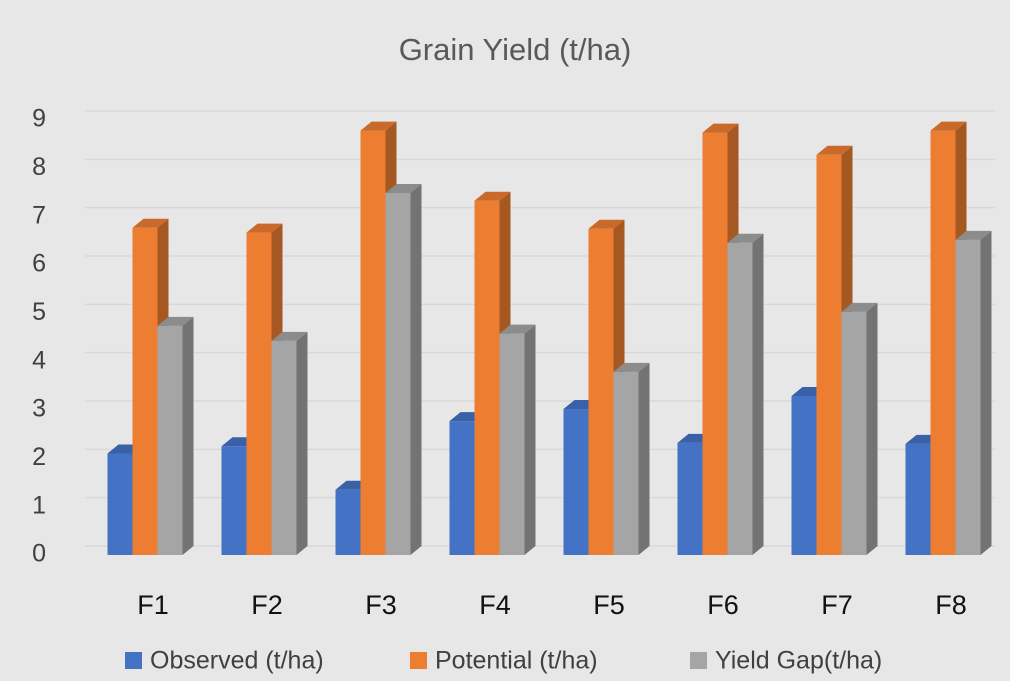 Image resolution: width=1010 pixels, height=681 pixels. What do you see at coordinates (39, 167) in the screenshot?
I see `y-tick-label: 8` at bounding box center [39, 167].